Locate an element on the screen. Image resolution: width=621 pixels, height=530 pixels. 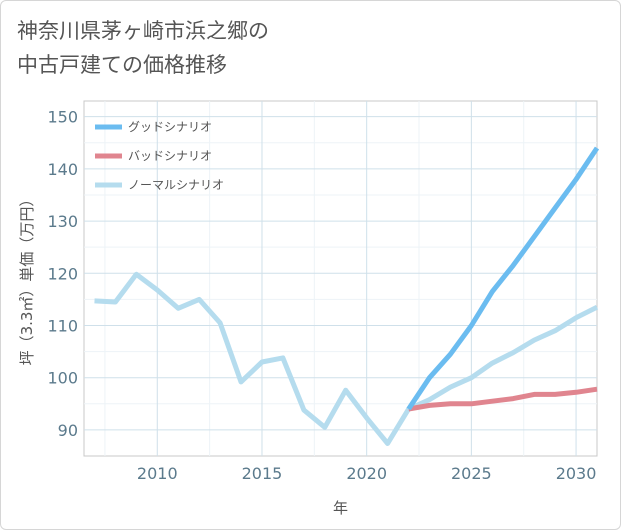
y-tick-label: 90 is located at coordinates (68, 430).